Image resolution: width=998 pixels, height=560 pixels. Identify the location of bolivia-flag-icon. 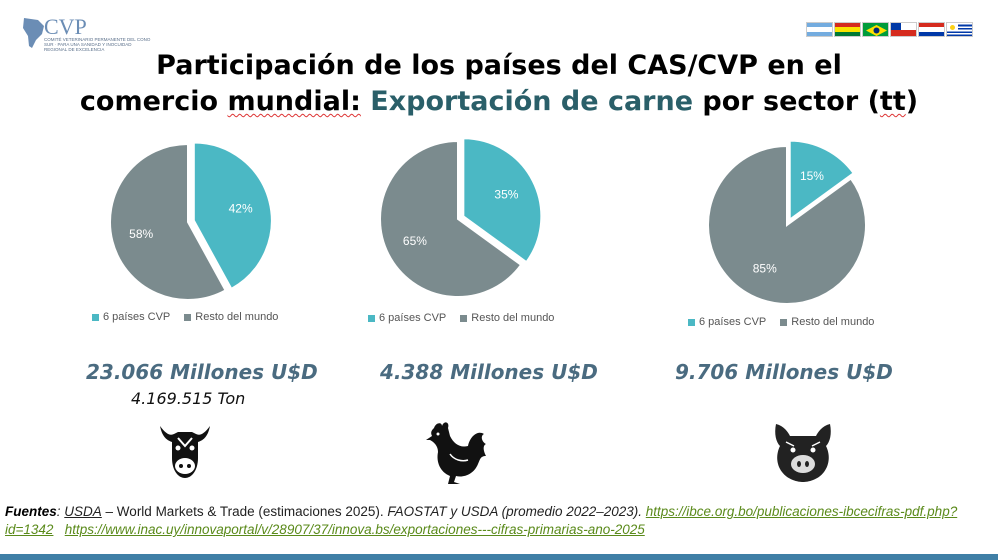
(847, 29).